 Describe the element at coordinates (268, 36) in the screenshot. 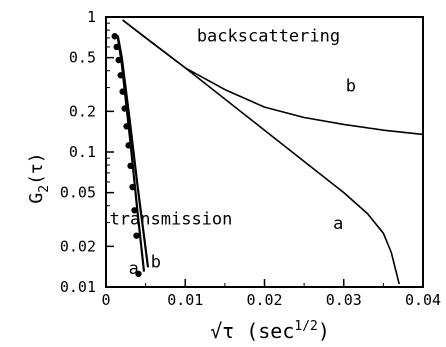

I see `annotation-label: backscattering` at that location.